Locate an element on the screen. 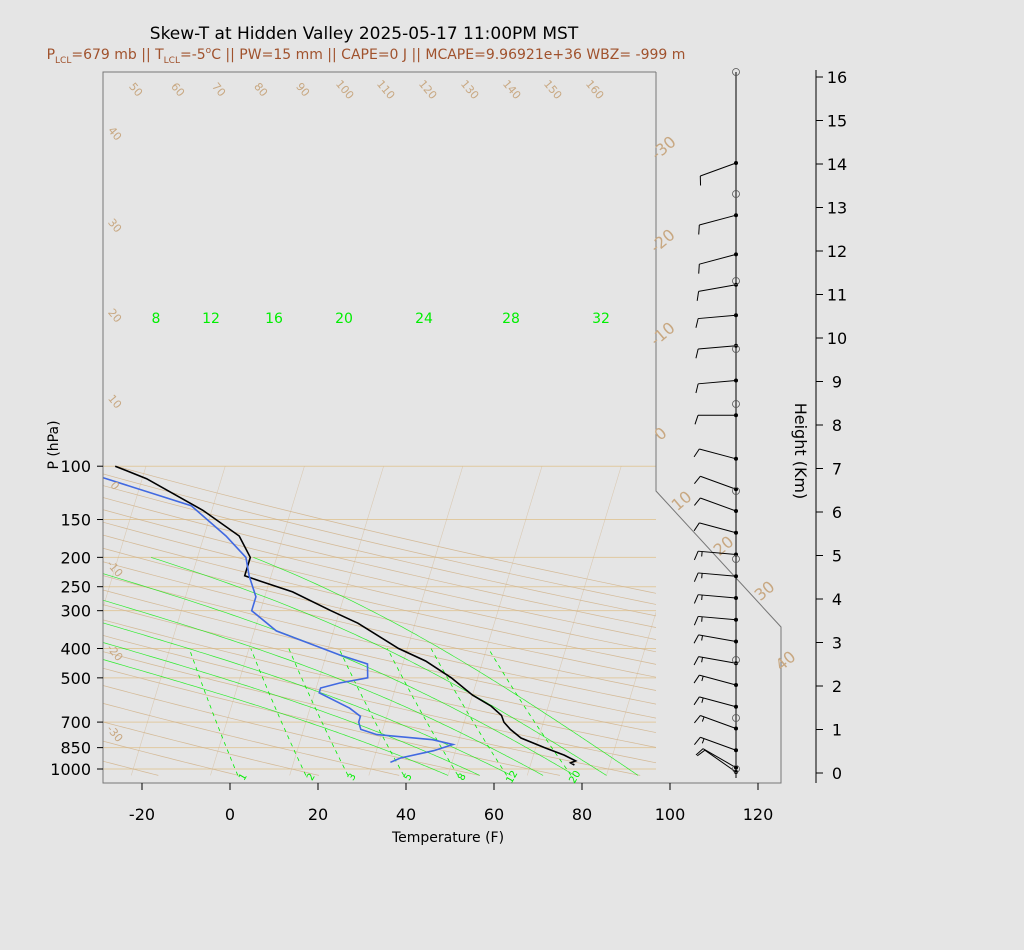 Image resolution: width=1024 pixels, height=950 pixels. height-tick-label: 0 is located at coordinates (837, 773).